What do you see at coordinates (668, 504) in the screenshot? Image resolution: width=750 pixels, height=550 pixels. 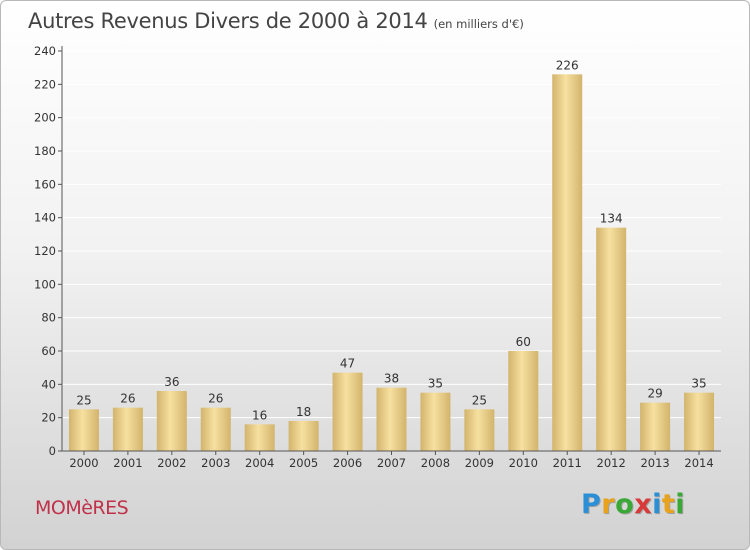 I see `logo-letter: t` at bounding box center [668, 504].